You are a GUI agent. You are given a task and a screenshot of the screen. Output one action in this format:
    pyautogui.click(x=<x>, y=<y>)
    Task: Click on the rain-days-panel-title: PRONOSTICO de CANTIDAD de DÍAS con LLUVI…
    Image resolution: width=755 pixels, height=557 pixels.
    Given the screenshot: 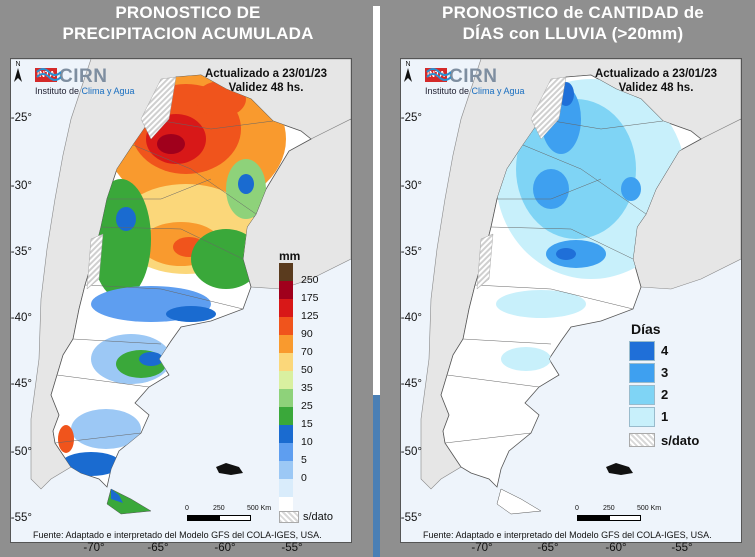 What is the action you would take?
    pyautogui.click(x=573, y=23)
    